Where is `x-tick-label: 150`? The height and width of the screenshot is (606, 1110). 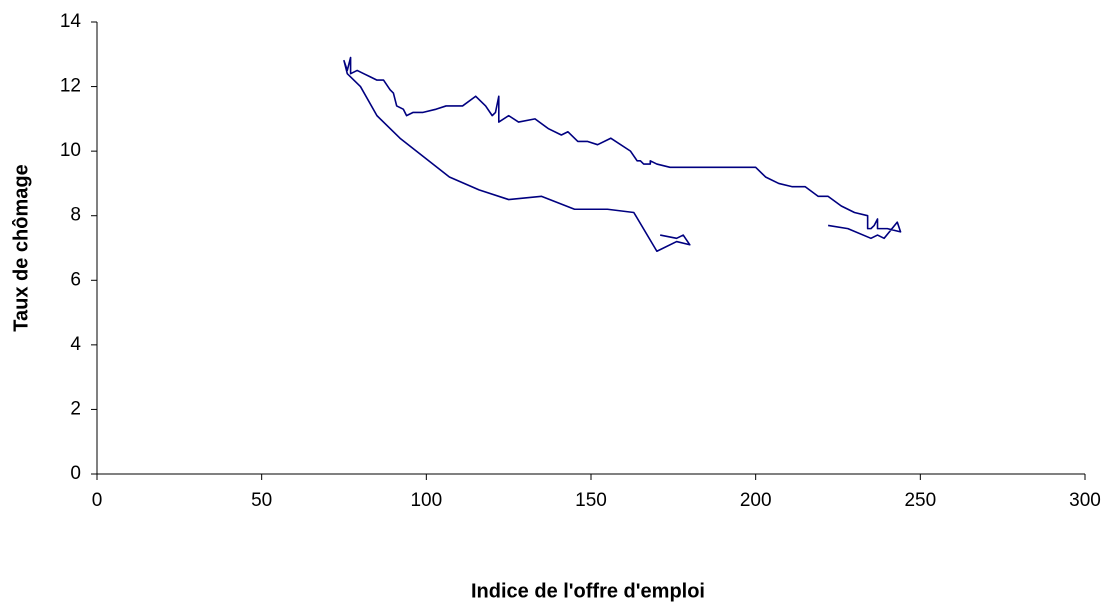
x-tick-label: 150 is located at coordinates (591, 500).